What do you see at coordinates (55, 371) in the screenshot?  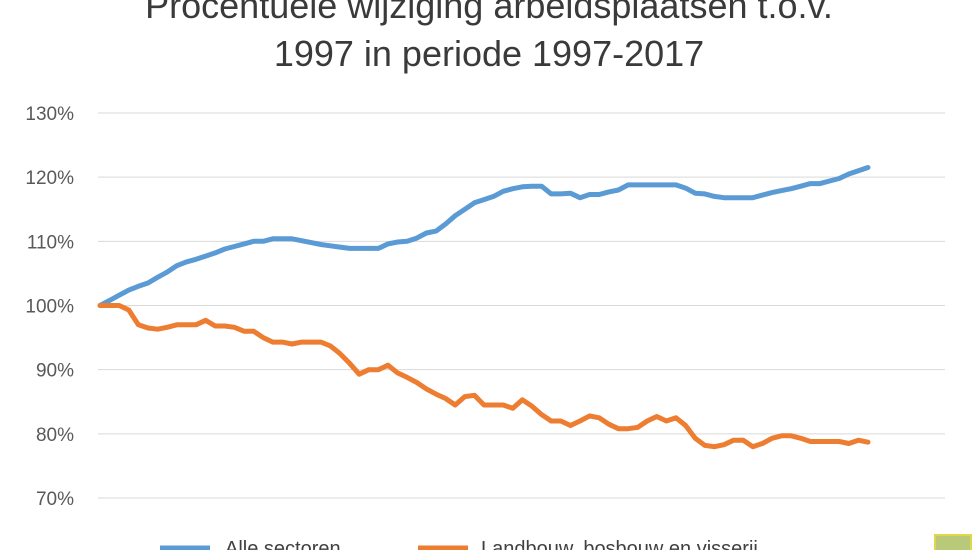 I see `y-tick-label: 90%` at bounding box center [55, 371].